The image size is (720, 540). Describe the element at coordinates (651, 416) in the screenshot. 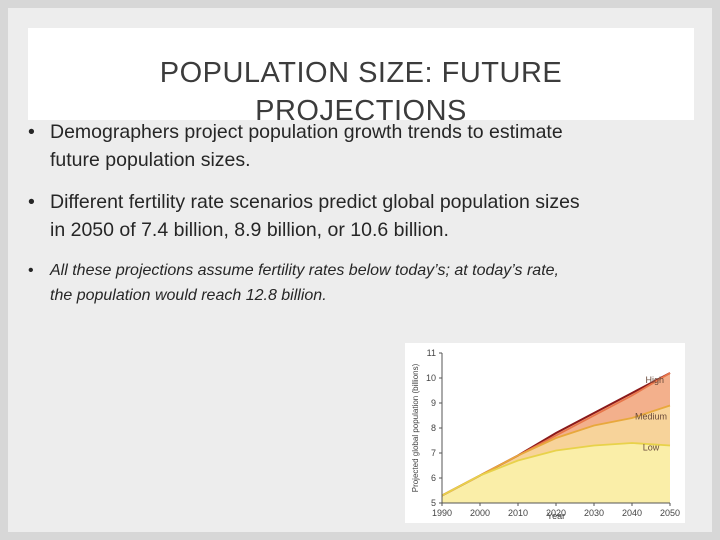

I see `series-label-medium: Medium` at that location.